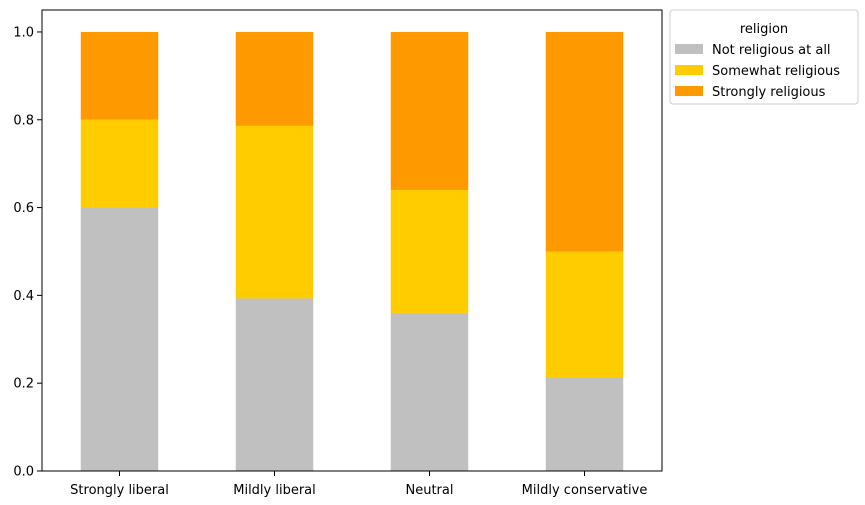 Image resolution: width=865 pixels, height=505 pixels. Describe the element at coordinates (27, 252) in the screenshot. I see `y-axis: 0.0 0.2 0.4 0.6 0.8 1.0` at that location.